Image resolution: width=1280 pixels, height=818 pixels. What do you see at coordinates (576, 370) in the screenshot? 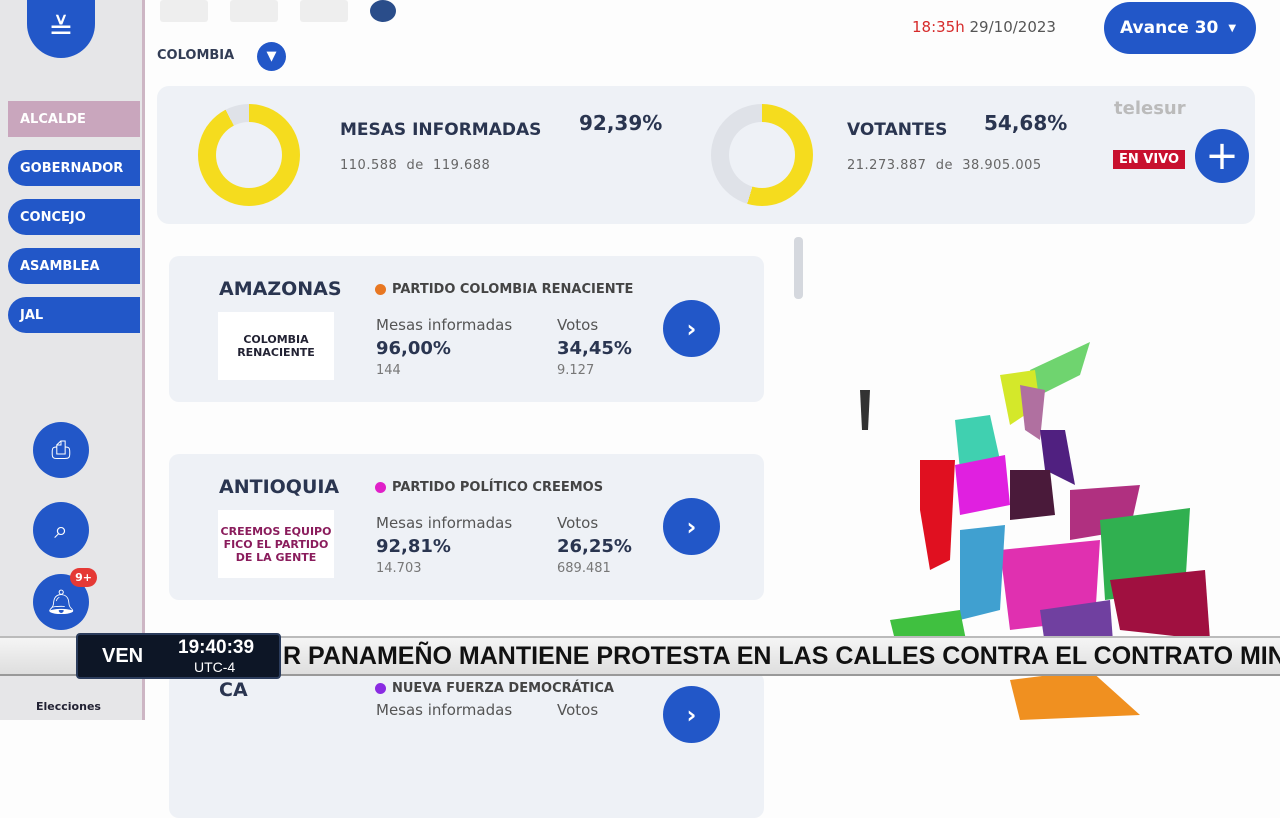
I see `votos-count: 9.127` at bounding box center [576, 370].